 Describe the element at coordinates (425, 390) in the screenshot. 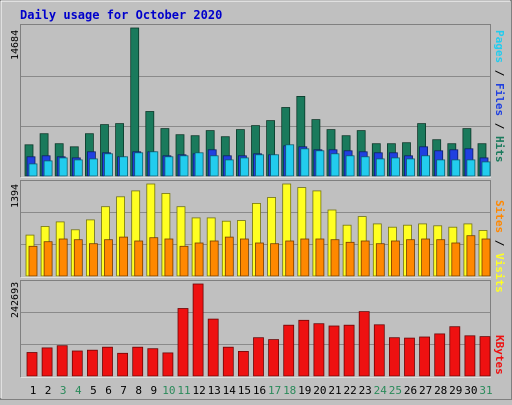

I see `day-label-27: 27` at that location.